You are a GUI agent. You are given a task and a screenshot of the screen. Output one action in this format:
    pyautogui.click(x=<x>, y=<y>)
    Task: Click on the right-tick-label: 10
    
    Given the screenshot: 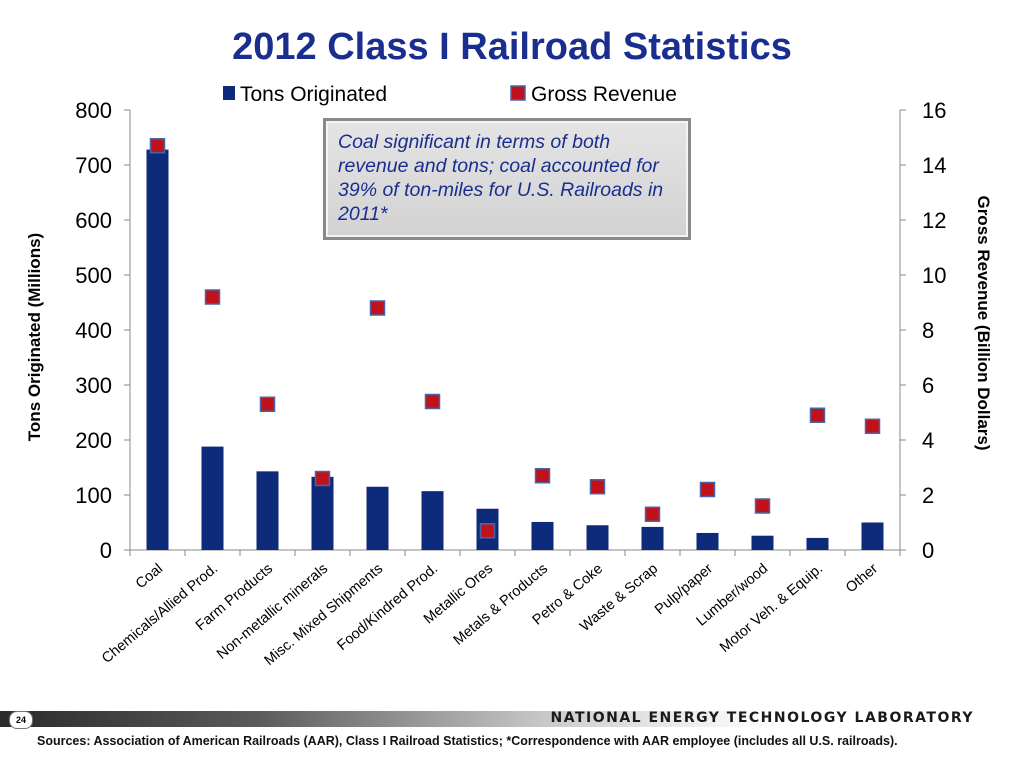 What is the action you would take?
    pyautogui.click(x=934, y=275)
    